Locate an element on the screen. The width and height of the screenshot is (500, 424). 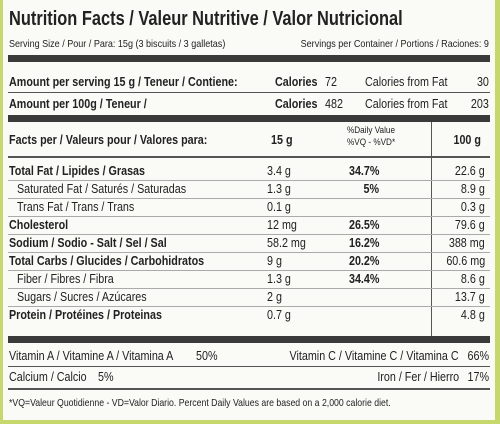
calories: 482 is located at coordinates (334, 104).